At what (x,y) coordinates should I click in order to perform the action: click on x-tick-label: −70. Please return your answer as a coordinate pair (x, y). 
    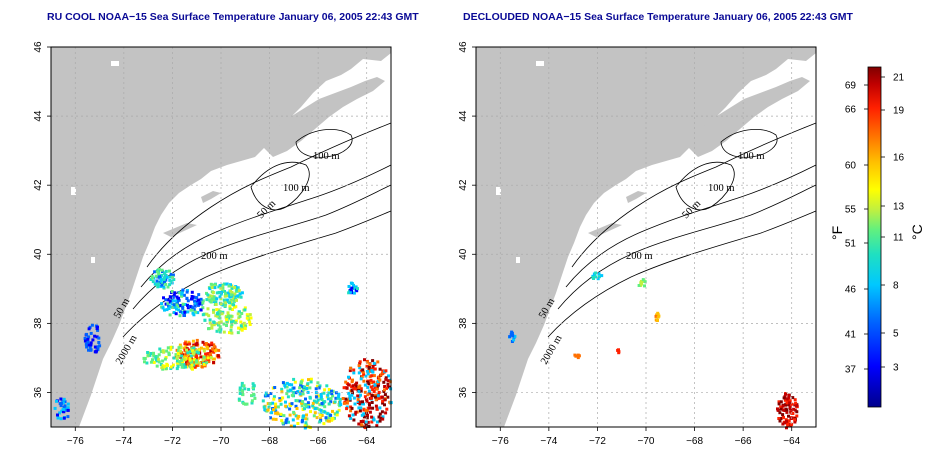
    Looking at the image, I should click on (221, 441).